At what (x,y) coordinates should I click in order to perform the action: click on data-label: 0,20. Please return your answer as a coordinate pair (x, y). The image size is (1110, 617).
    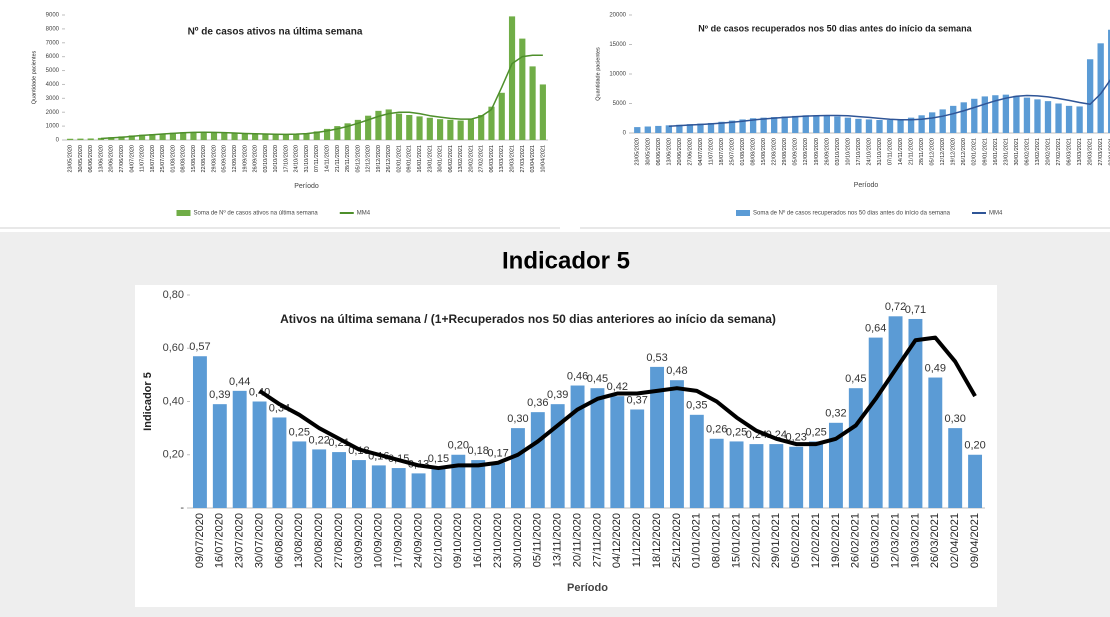
    Looking at the image, I should click on (458, 446).